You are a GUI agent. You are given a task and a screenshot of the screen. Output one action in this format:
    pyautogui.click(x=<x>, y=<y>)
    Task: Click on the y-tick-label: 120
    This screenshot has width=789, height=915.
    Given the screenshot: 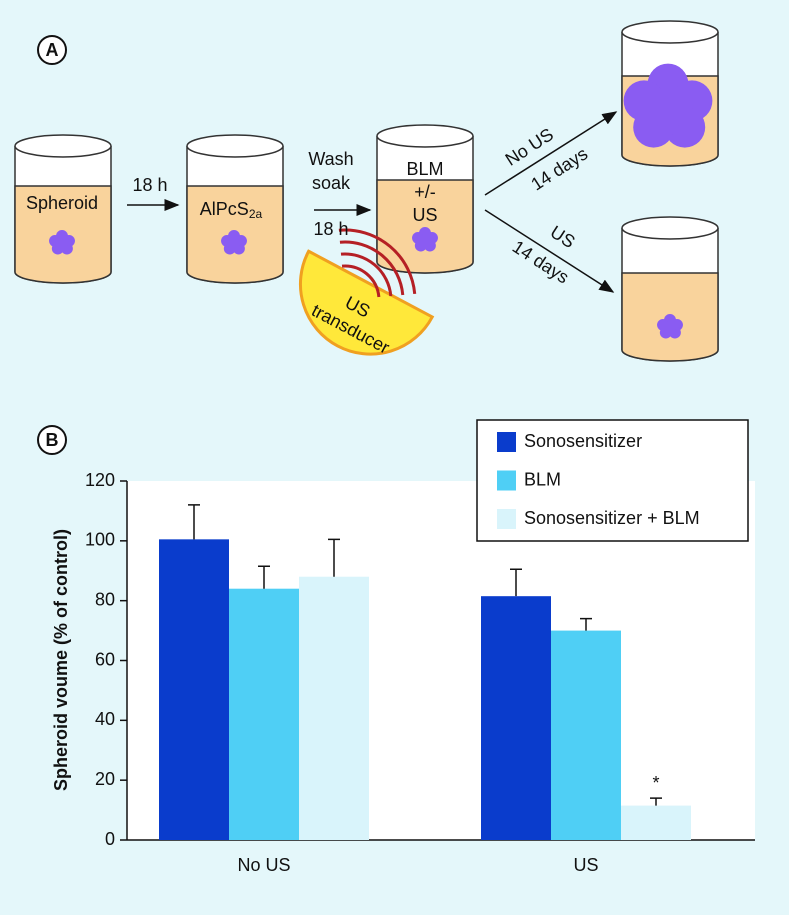 What is the action you would take?
    pyautogui.click(x=100, y=480)
    